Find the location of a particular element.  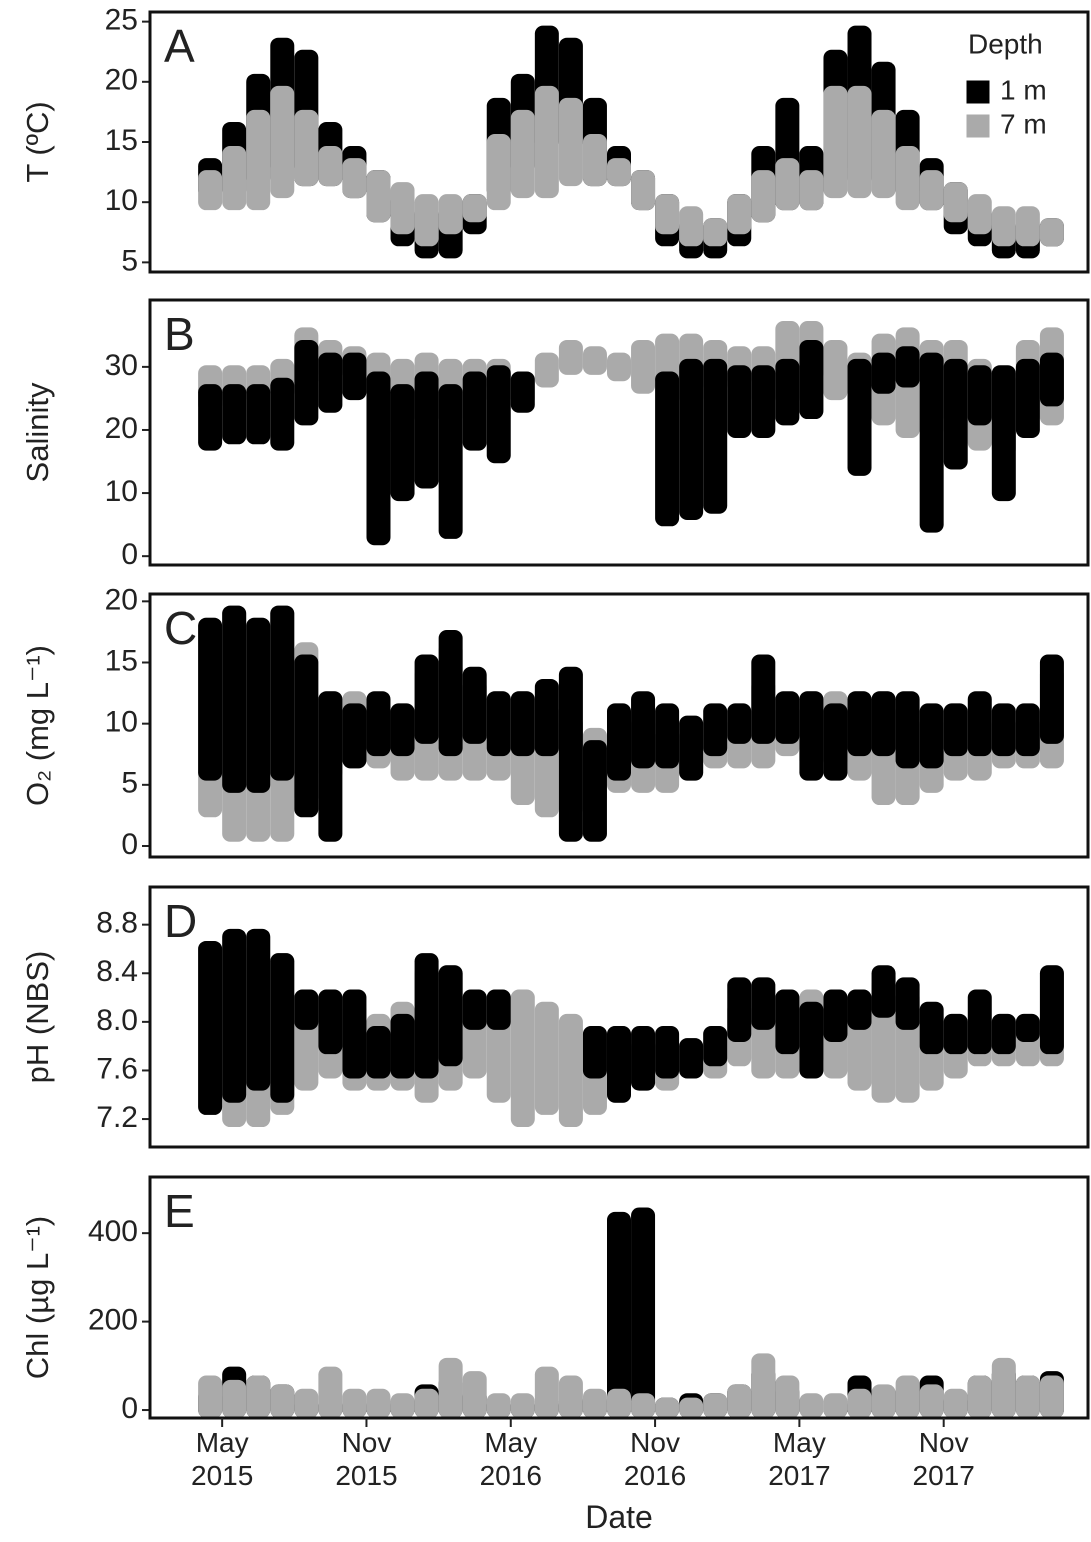

y-axis-title: pH (NBS) is located at coordinates (37, 1017).